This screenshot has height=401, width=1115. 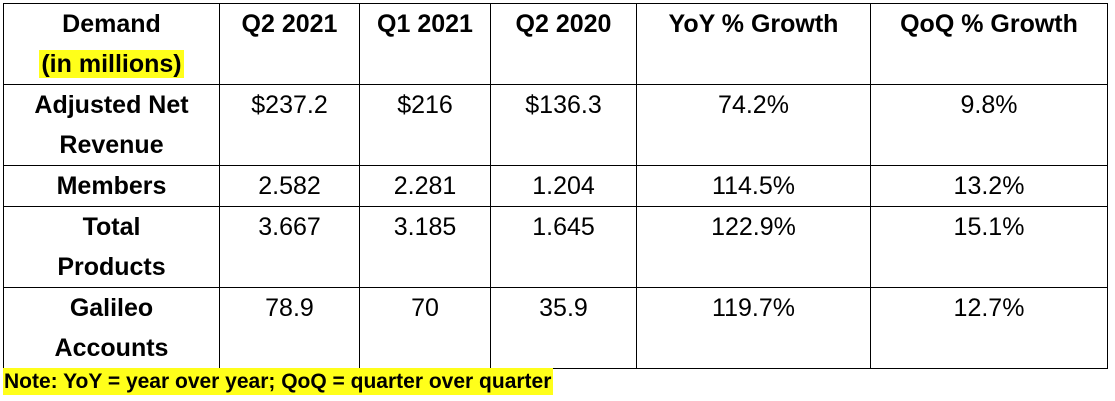 I want to click on header-demand: Demand (in millions), so click(x=111, y=44).